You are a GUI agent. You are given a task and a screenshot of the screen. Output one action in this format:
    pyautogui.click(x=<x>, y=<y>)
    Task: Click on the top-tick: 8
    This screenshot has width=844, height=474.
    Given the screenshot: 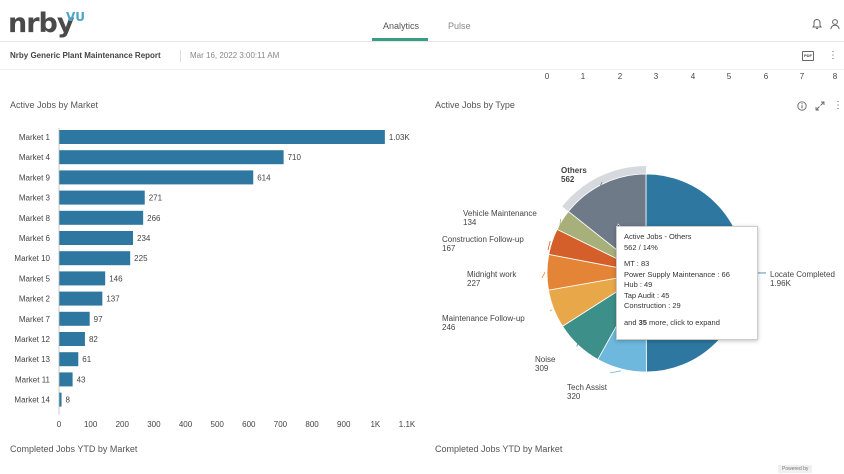 What is the action you would take?
    pyautogui.click(x=835, y=76)
    